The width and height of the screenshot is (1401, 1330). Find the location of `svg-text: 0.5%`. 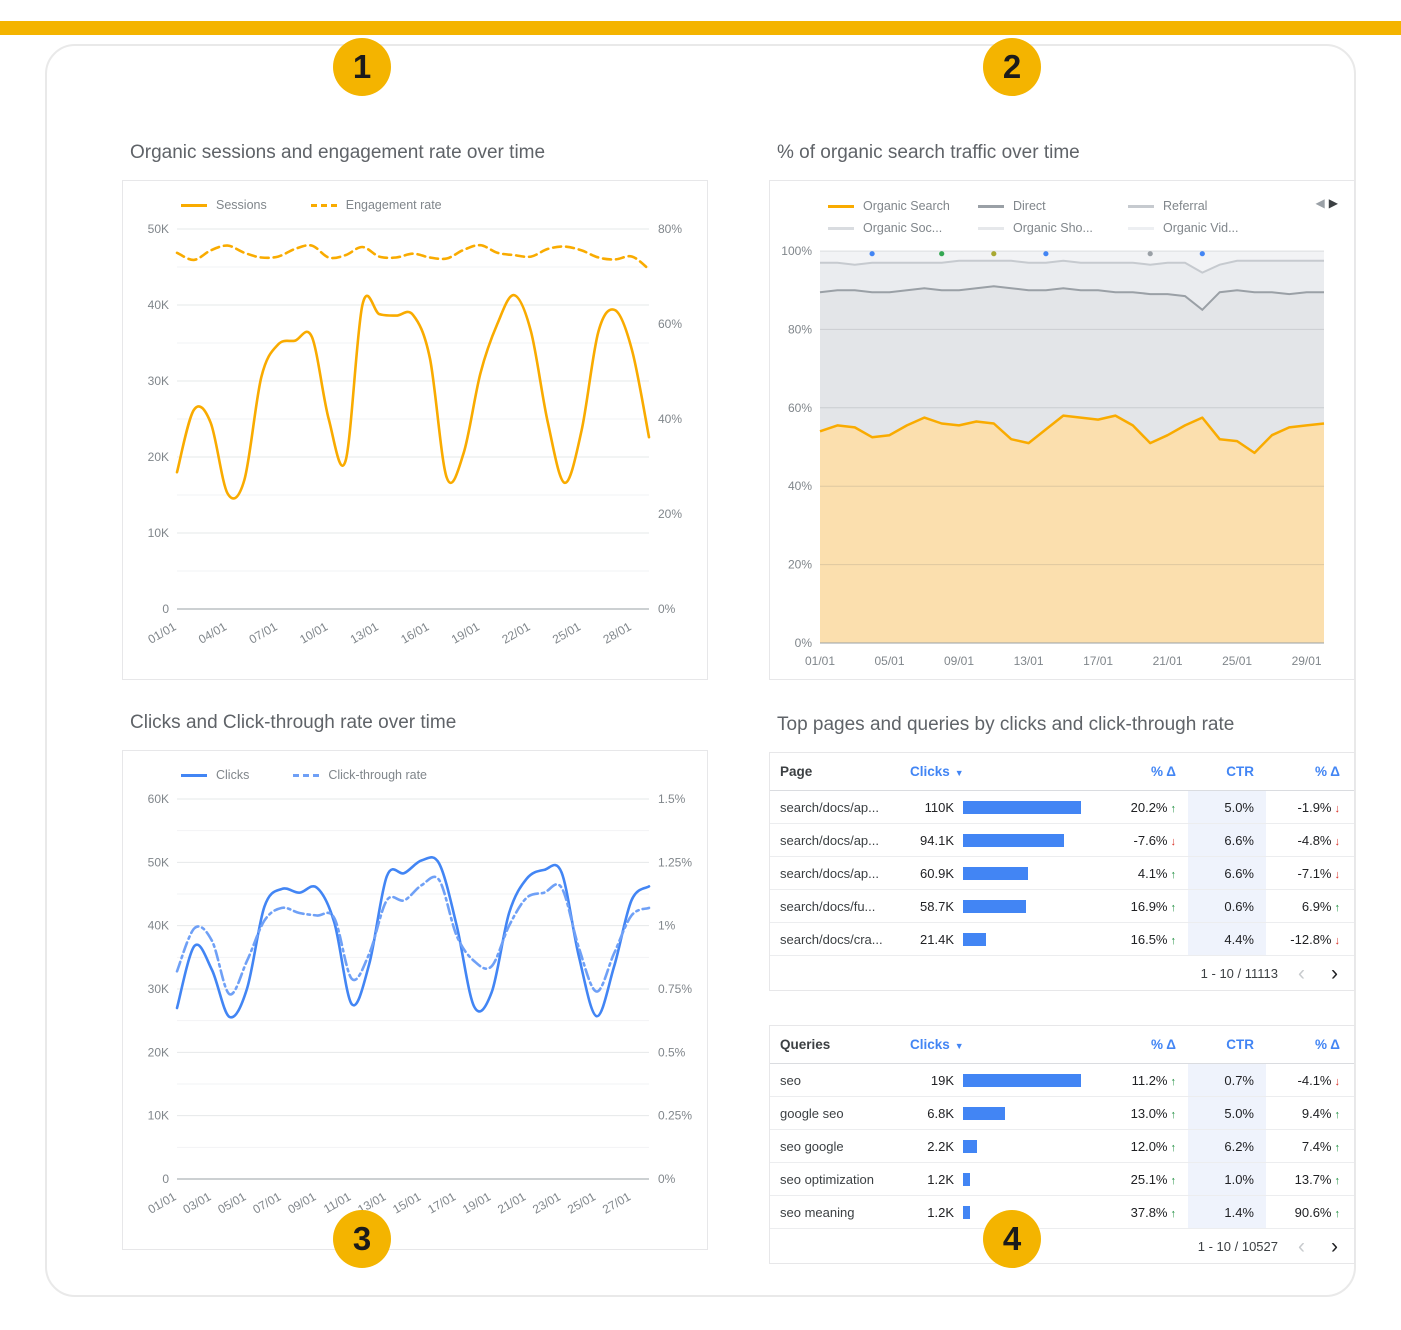

svg-text: 0.5% is located at coordinates (672, 1052).